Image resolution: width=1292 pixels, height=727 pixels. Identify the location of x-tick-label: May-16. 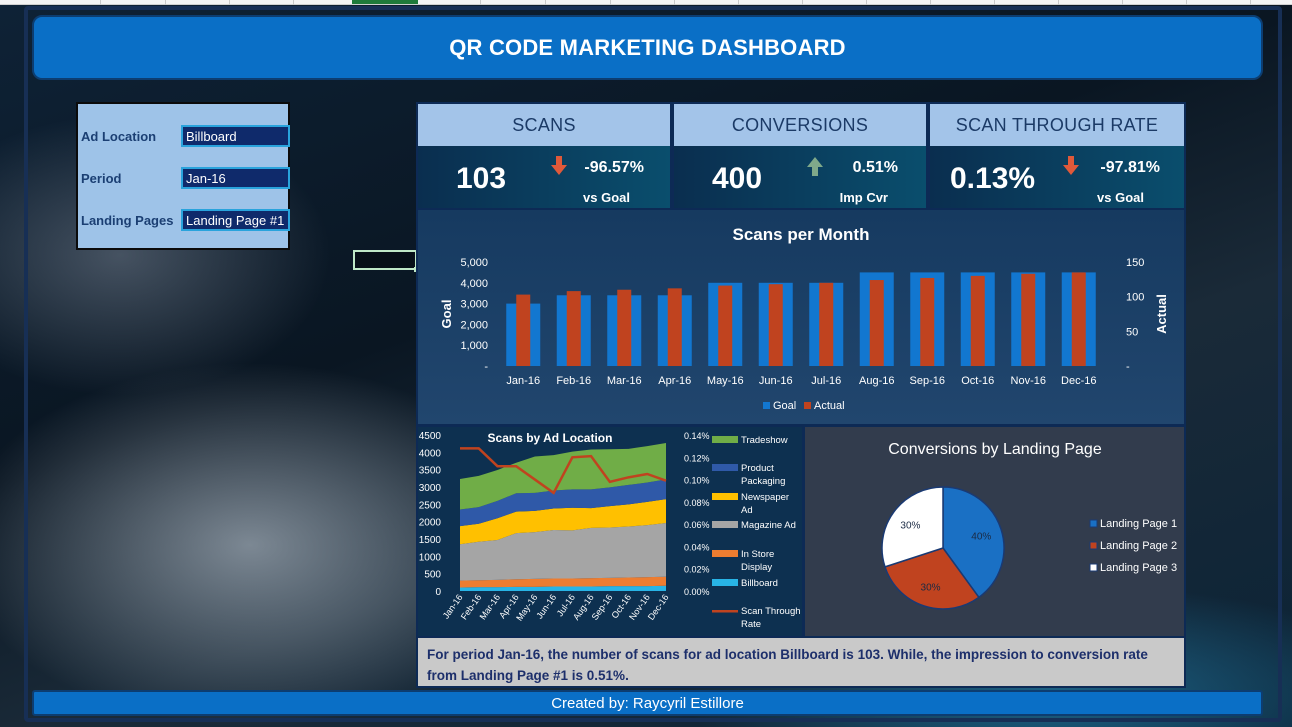
(725, 381).